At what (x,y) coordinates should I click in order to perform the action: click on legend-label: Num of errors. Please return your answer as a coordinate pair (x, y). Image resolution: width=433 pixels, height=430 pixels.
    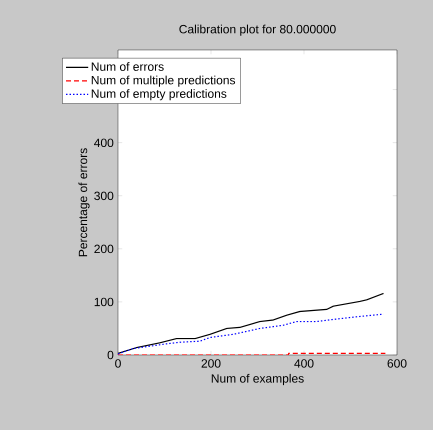
    Looking at the image, I should click on (128, 66).